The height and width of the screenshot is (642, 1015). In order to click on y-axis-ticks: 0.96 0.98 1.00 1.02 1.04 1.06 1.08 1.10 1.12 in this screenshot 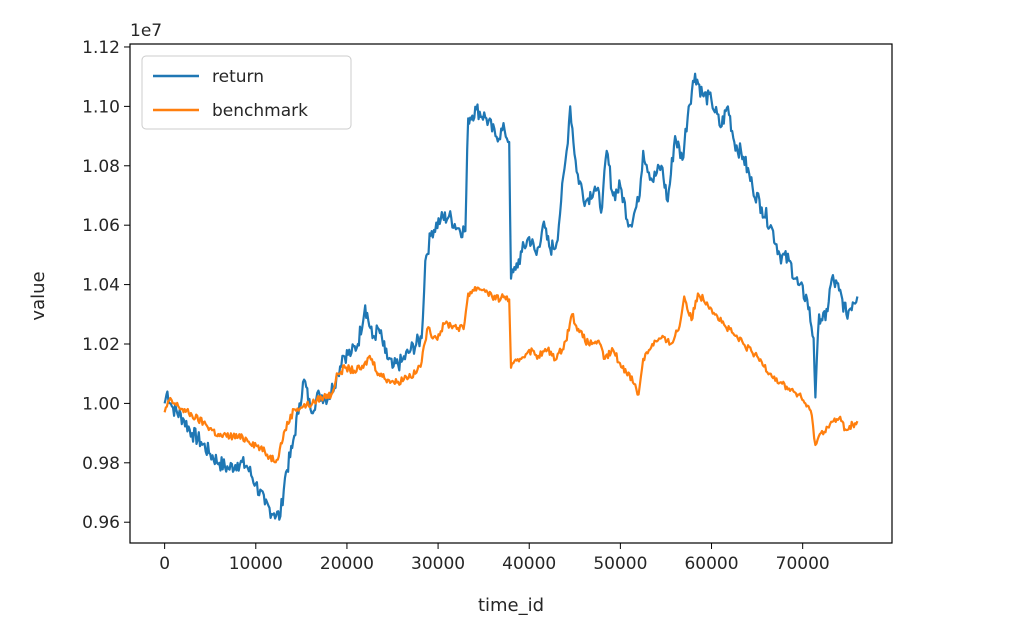, I will do `click(106, 285)`.